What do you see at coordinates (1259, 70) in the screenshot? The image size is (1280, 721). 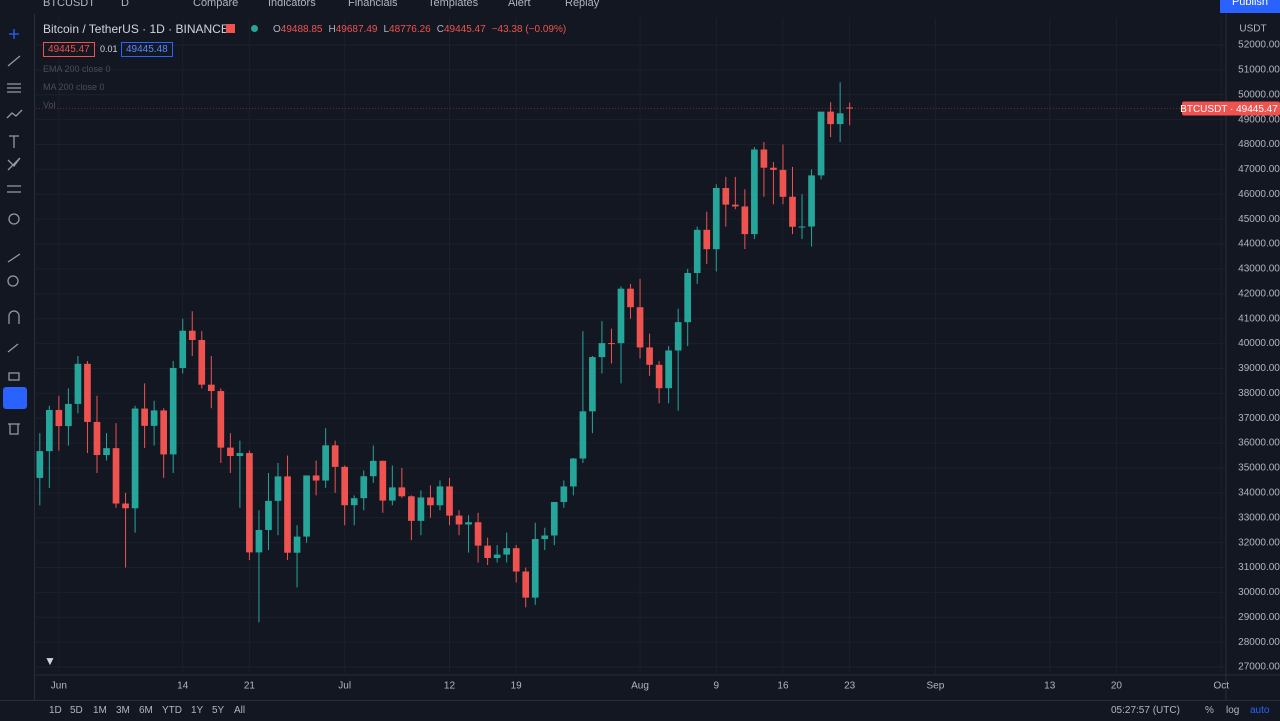 I see `y-tick-label: 51000.00` at bounding box center [1259, 70].